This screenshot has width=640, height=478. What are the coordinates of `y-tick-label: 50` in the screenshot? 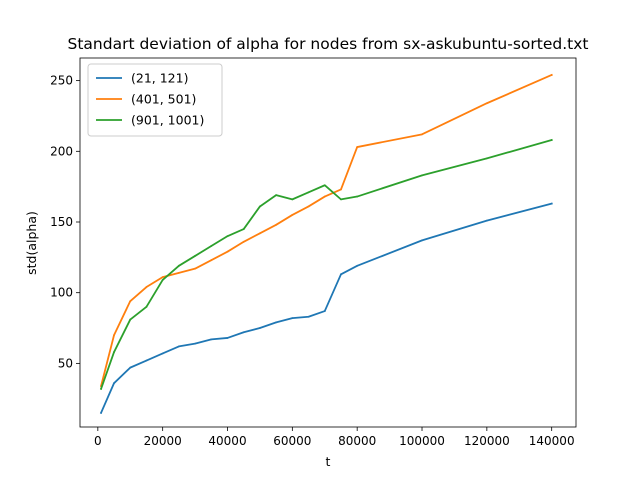 It's located at (65, 363).